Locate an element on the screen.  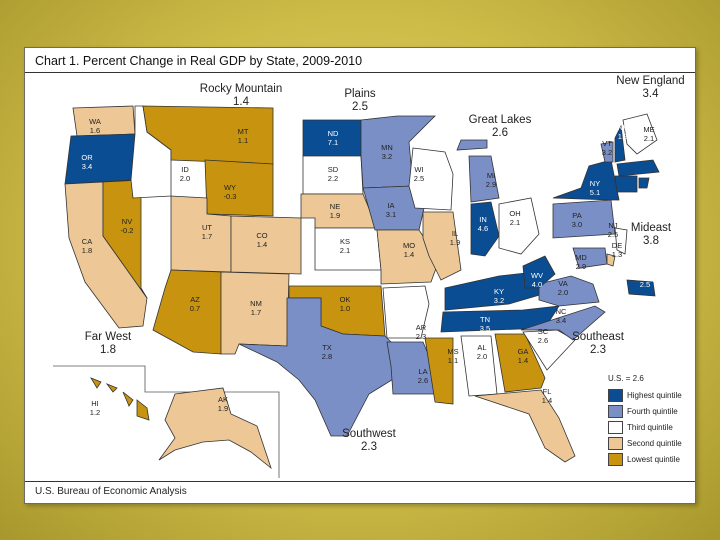
state-label-wi: WI 2.5 is located at coordinates (419, 174).